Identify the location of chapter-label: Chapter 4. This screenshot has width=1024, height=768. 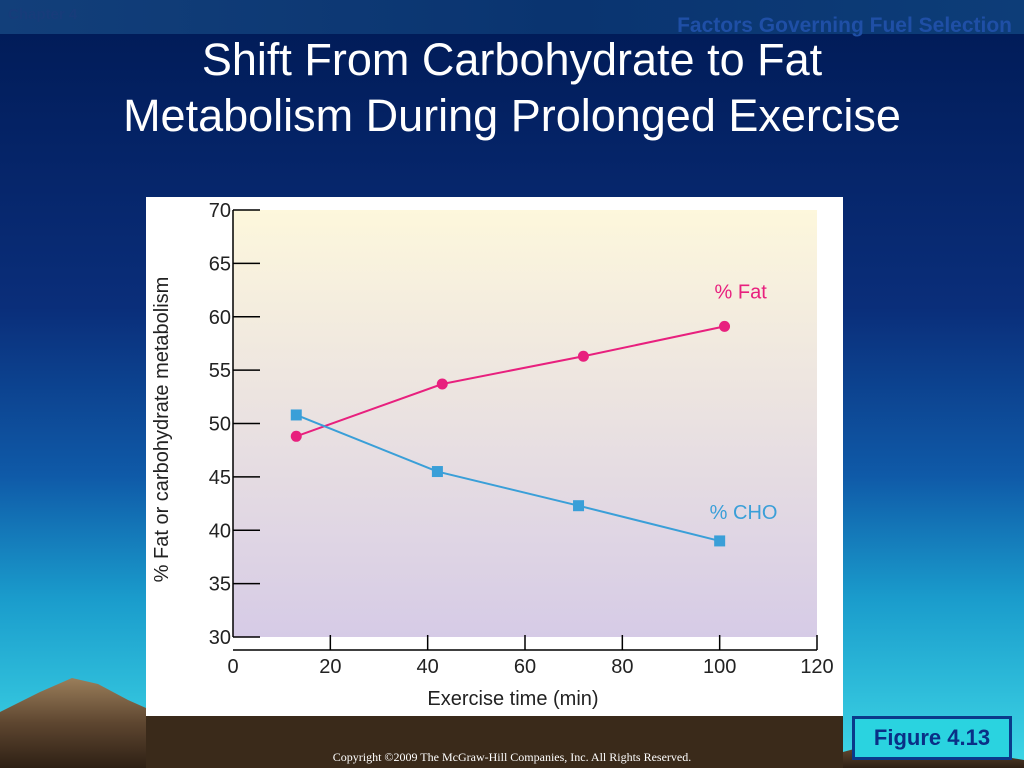
(43, 14).